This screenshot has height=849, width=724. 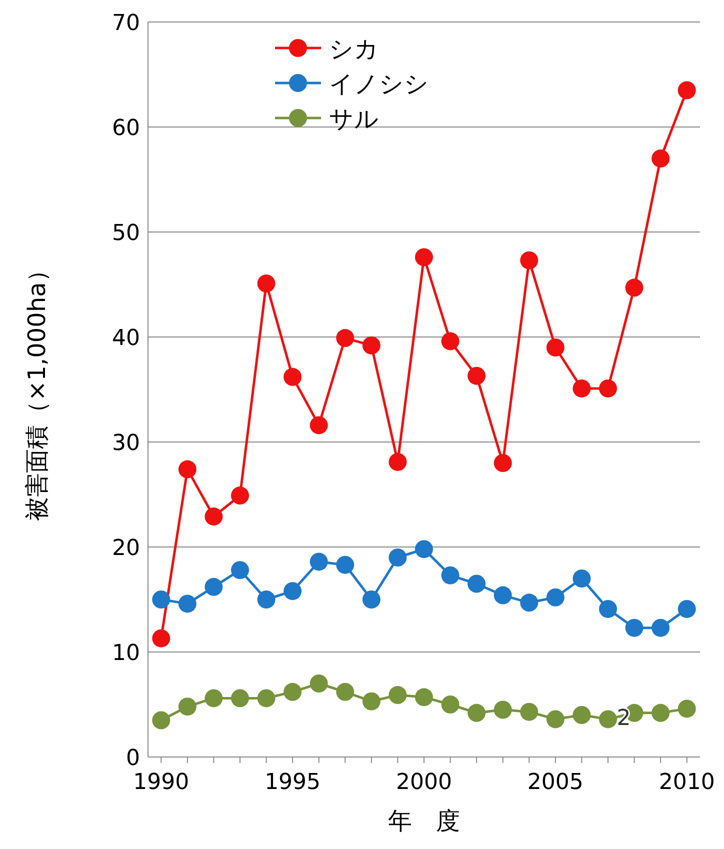 I want to click on y-tick-label: 70, so click(x=126, y=23).